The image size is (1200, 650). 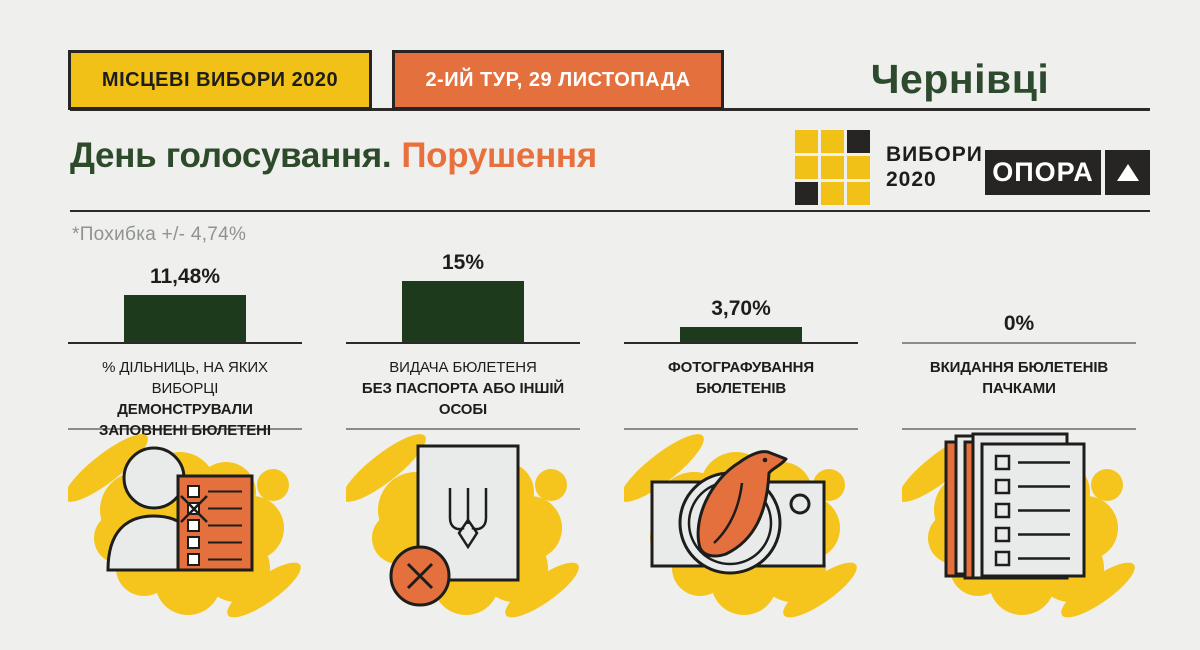 What do you see at coordinates (1019, 323) in the screenshot?
I see `bar-value-label: 0%` at bounding box center [1019, 323].